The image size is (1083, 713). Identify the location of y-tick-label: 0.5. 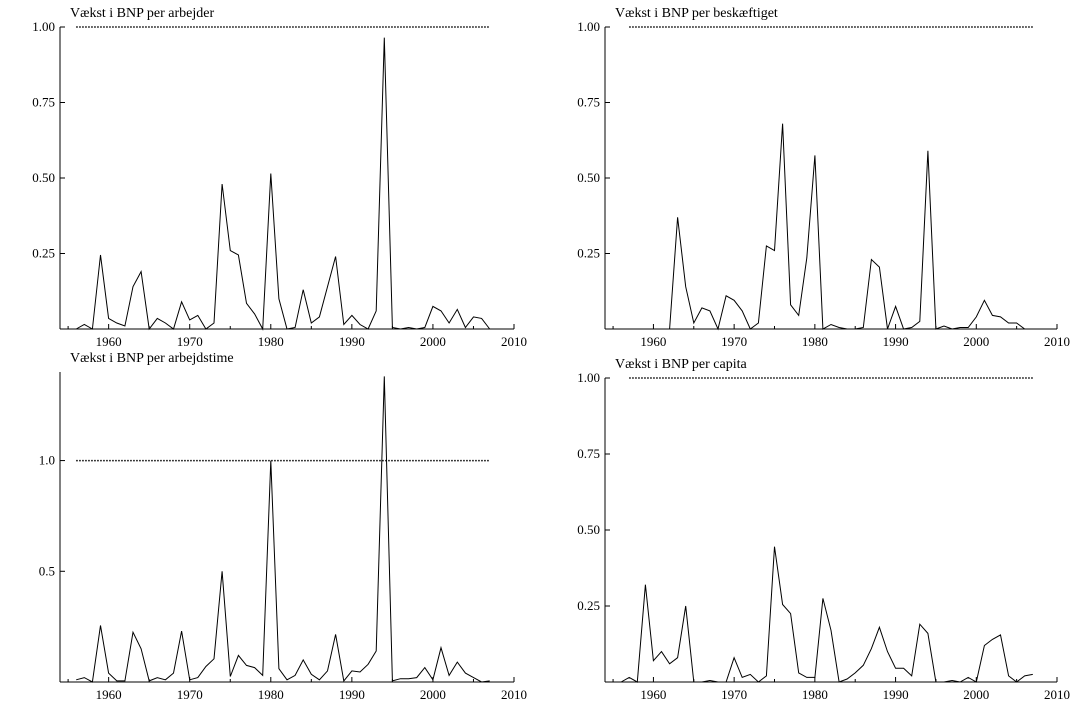
(47, 570).